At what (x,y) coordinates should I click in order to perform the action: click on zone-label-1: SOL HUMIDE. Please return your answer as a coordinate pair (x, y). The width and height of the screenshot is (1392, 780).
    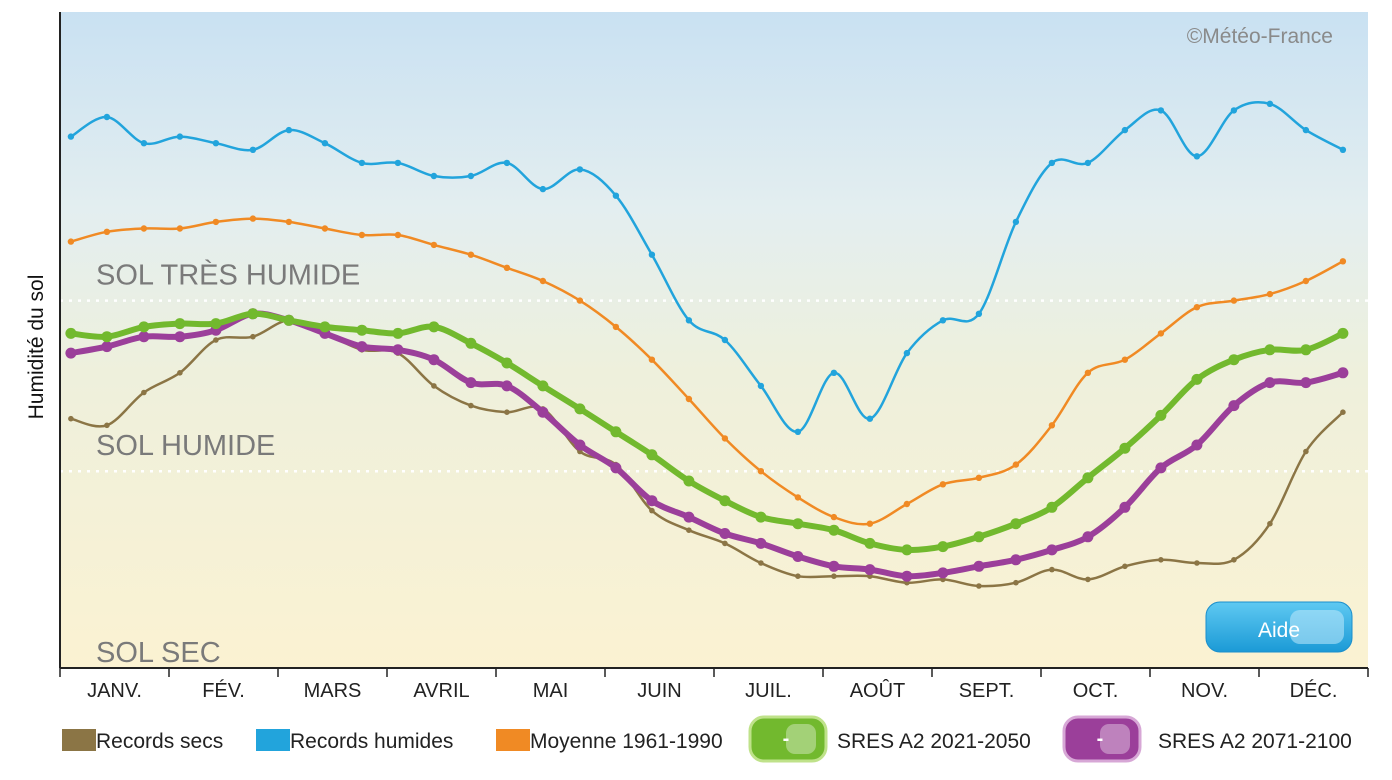
    Looking at the image, I should click on (185, 446).